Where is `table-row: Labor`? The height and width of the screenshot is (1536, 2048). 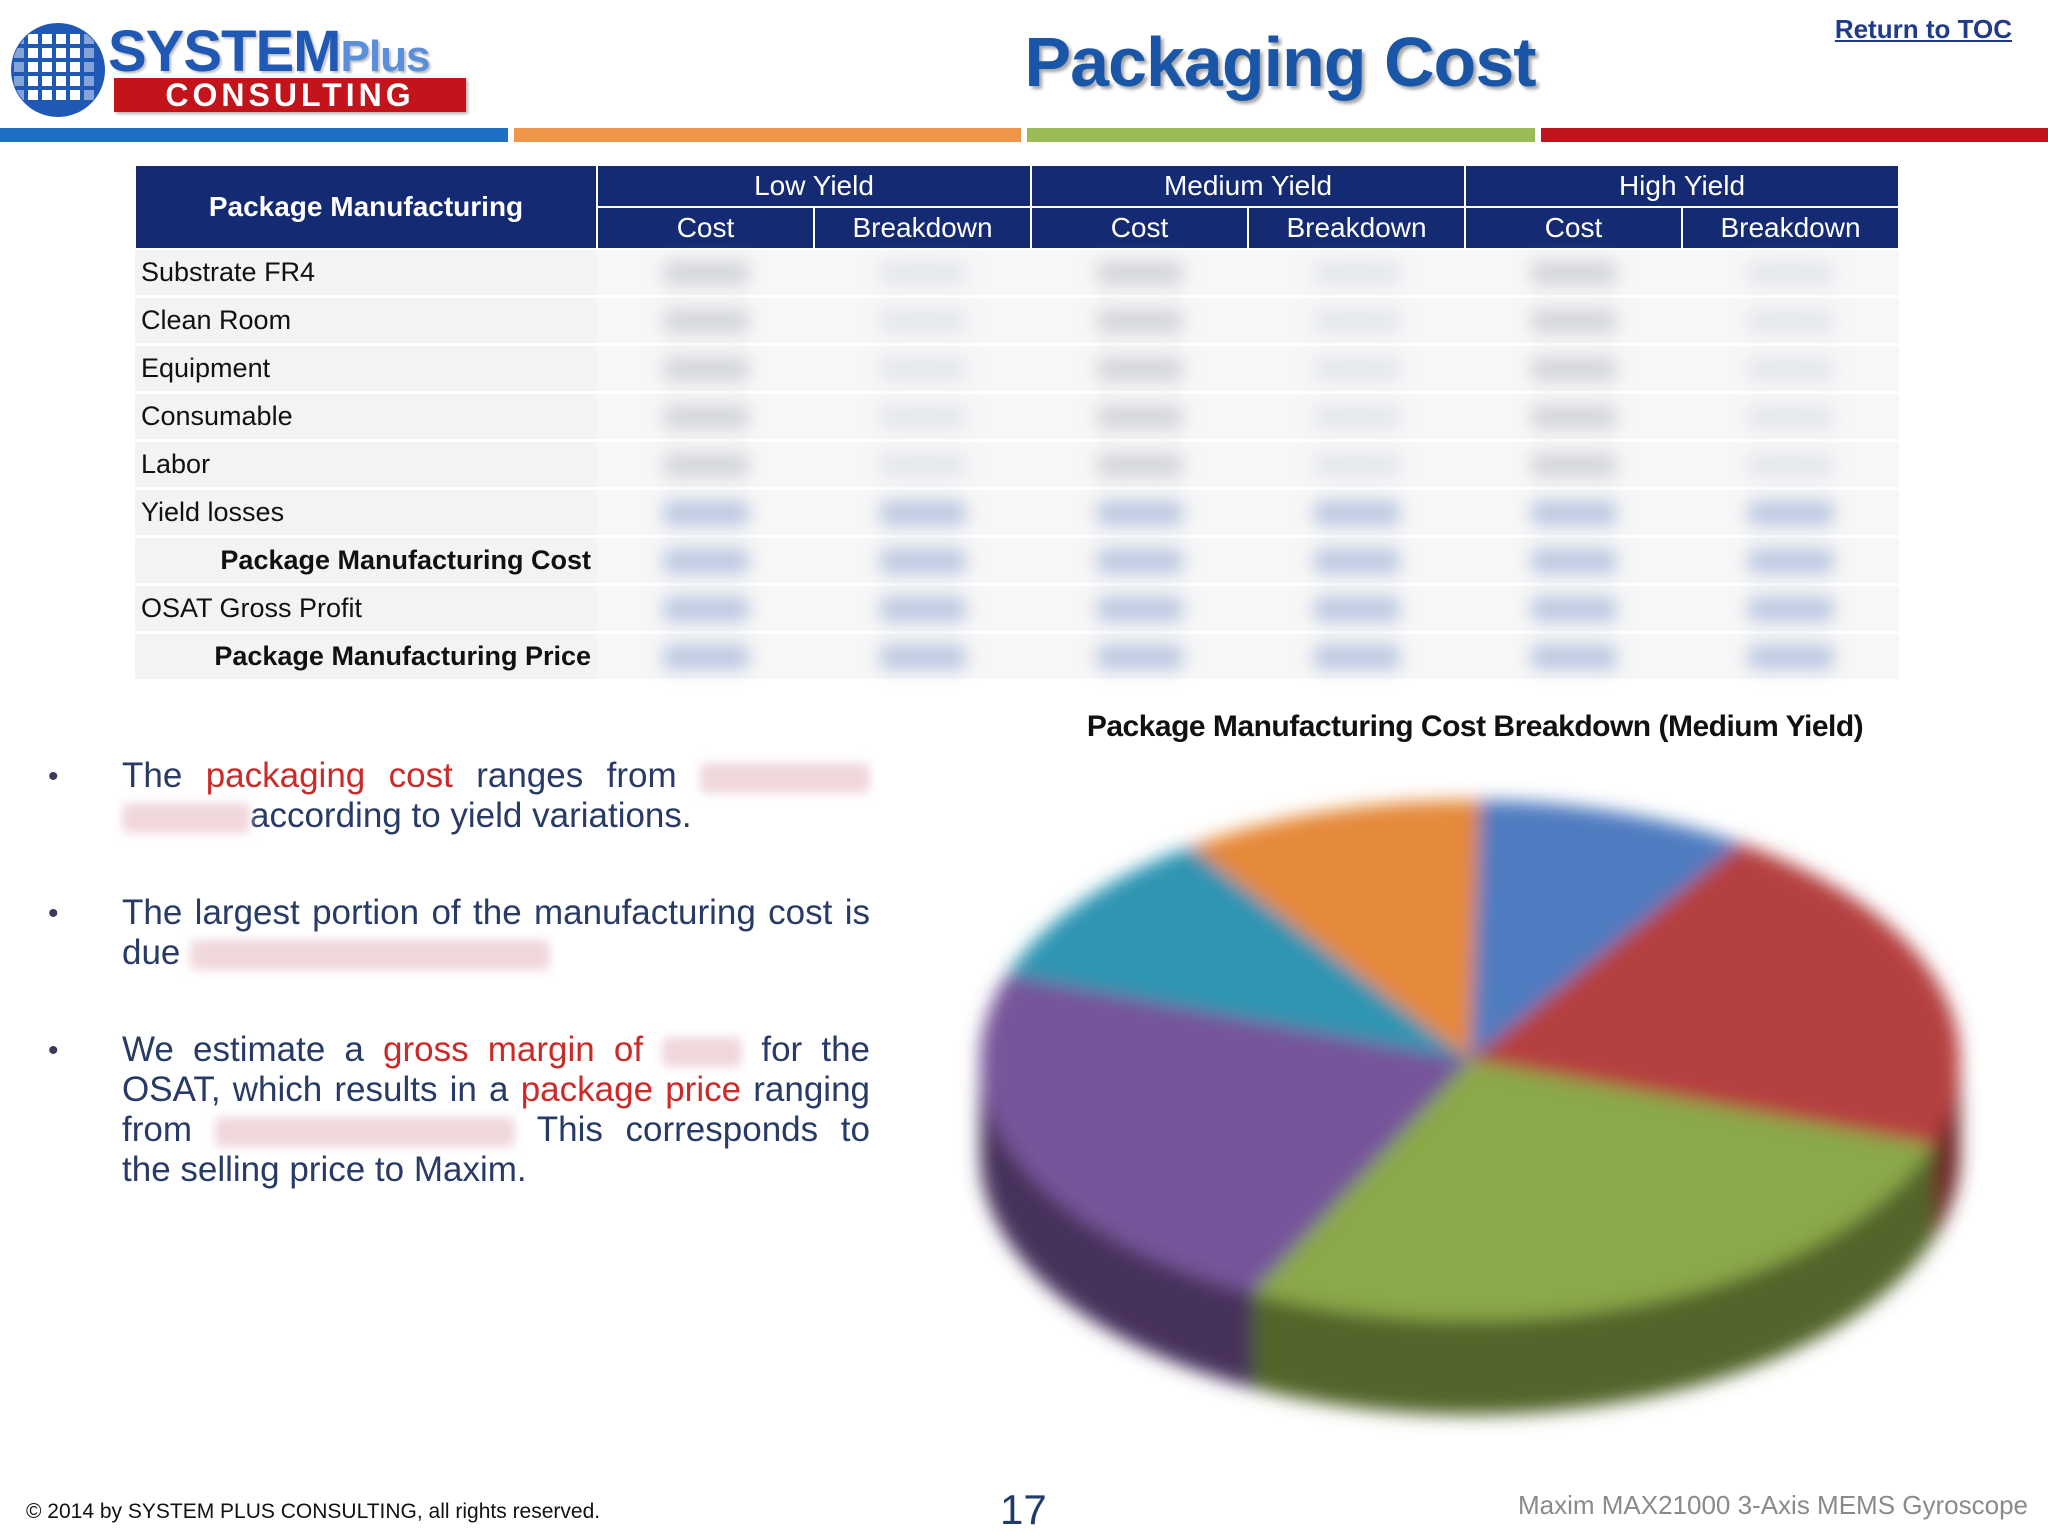 table-row: Labor is located at coordinates (1017, 465).